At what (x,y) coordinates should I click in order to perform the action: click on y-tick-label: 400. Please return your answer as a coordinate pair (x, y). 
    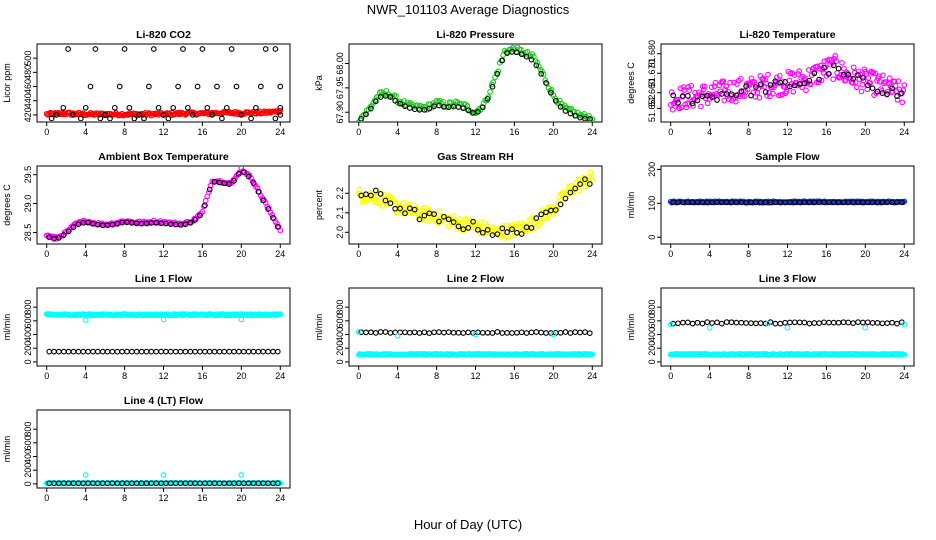
    Looking at the image, I should click on (28, 334).